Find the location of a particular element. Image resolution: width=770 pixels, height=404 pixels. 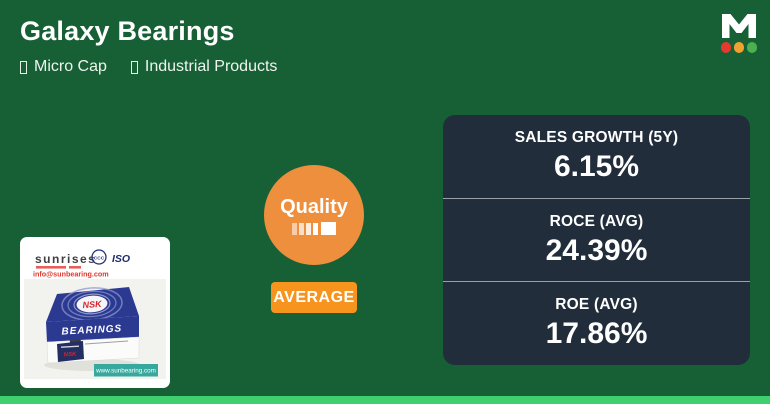

logo-dot-orange is located at coordinates (739, 47).